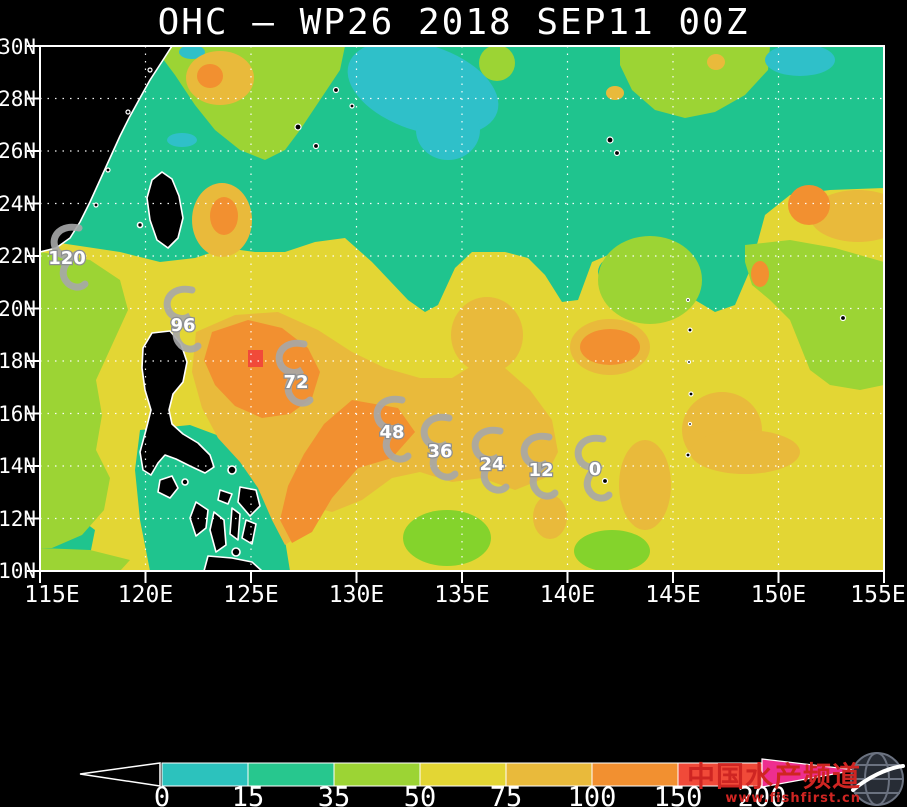  I want to click on colorbar: 0 15 35 50 75 100 150 200, so click(468, 782).